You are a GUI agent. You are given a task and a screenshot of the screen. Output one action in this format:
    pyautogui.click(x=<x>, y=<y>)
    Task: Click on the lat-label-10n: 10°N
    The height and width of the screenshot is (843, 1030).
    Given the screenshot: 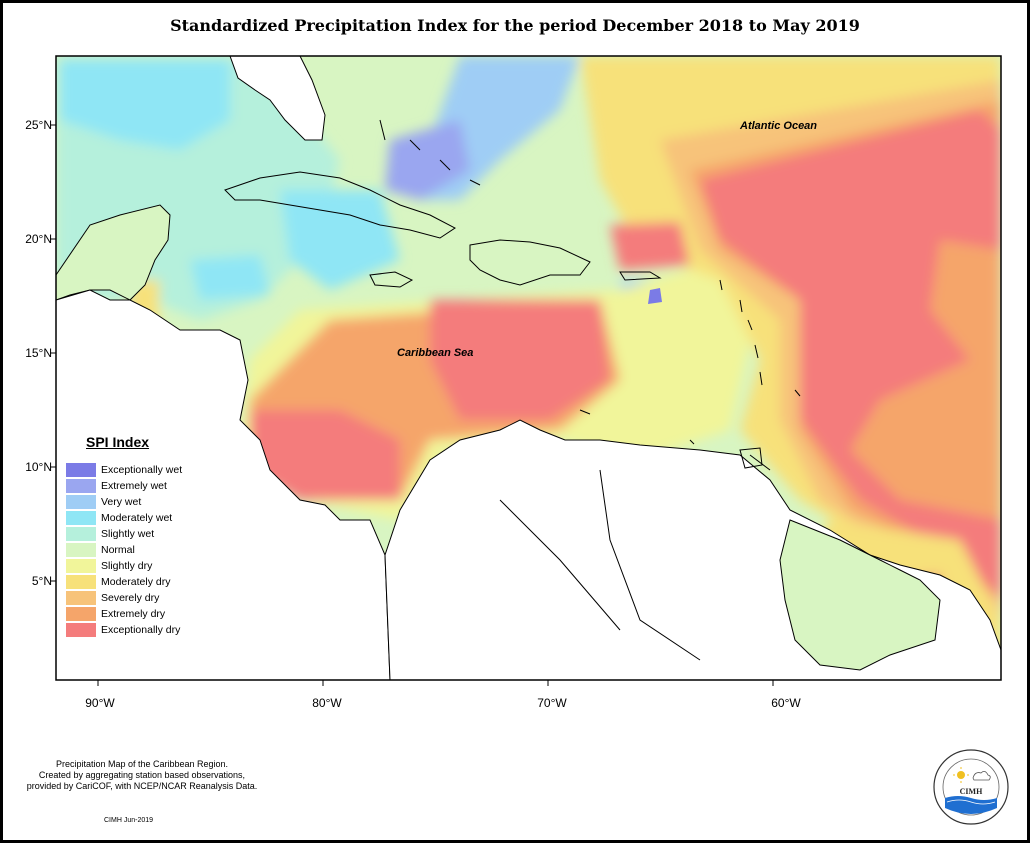 What is the action you would take?
    pyautogui.click(x=38, y=467)
    